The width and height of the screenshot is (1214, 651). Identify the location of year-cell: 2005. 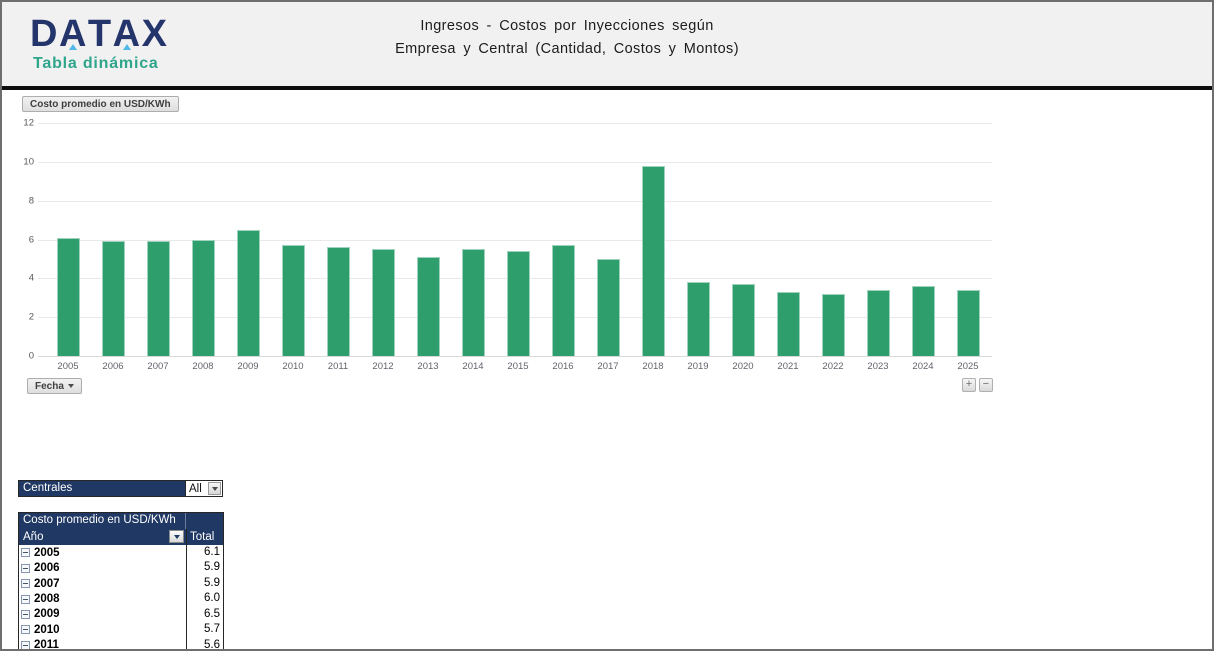
(102, 552).